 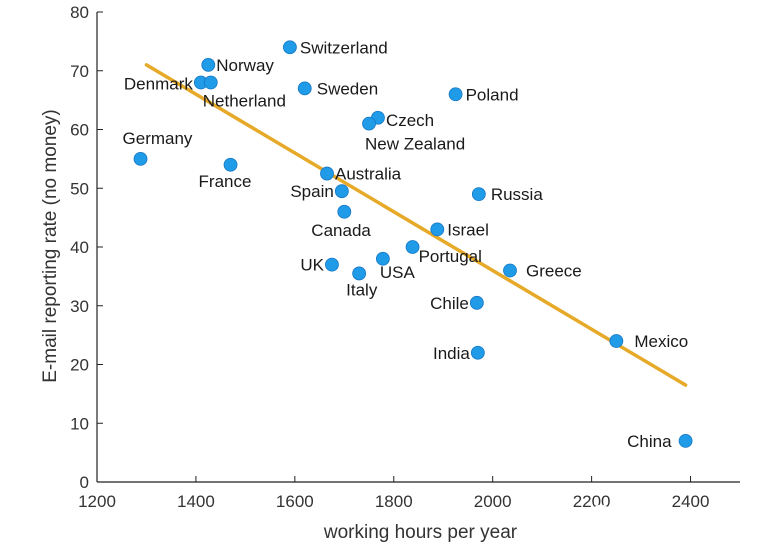 I want to click on y-ticks: 0 10 20 30 40 50 60 70 80, so click(x=86, y=247).